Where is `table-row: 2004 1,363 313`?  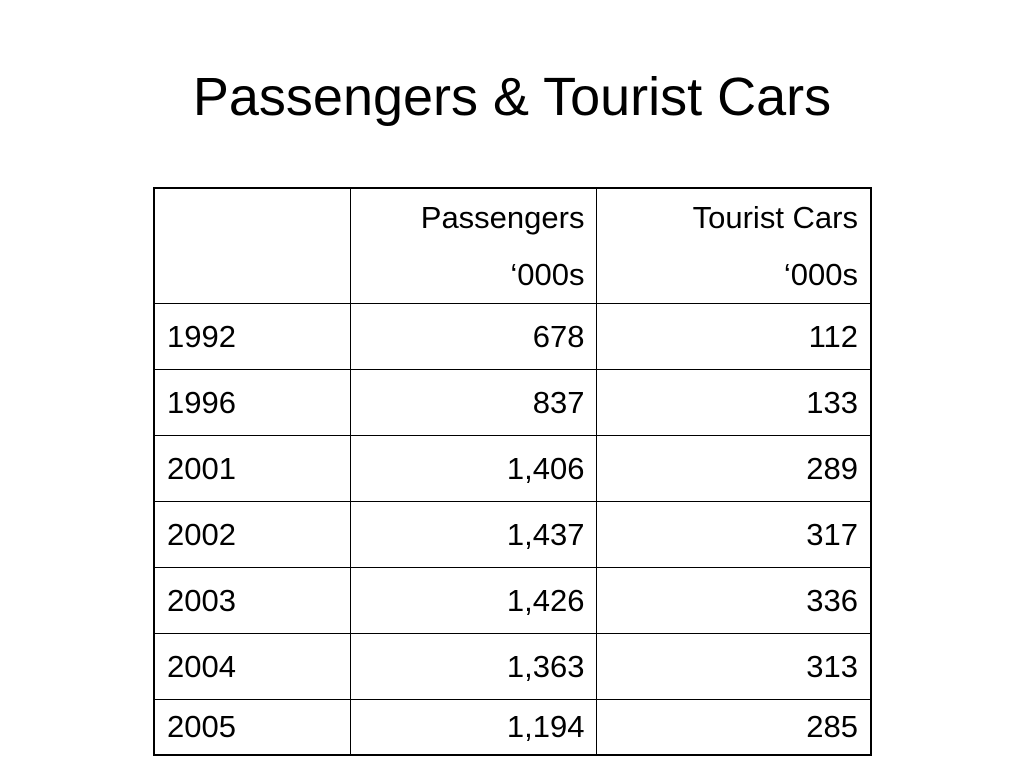 table-row: 2004 1,363 313 is located at coordinates (512, 666).